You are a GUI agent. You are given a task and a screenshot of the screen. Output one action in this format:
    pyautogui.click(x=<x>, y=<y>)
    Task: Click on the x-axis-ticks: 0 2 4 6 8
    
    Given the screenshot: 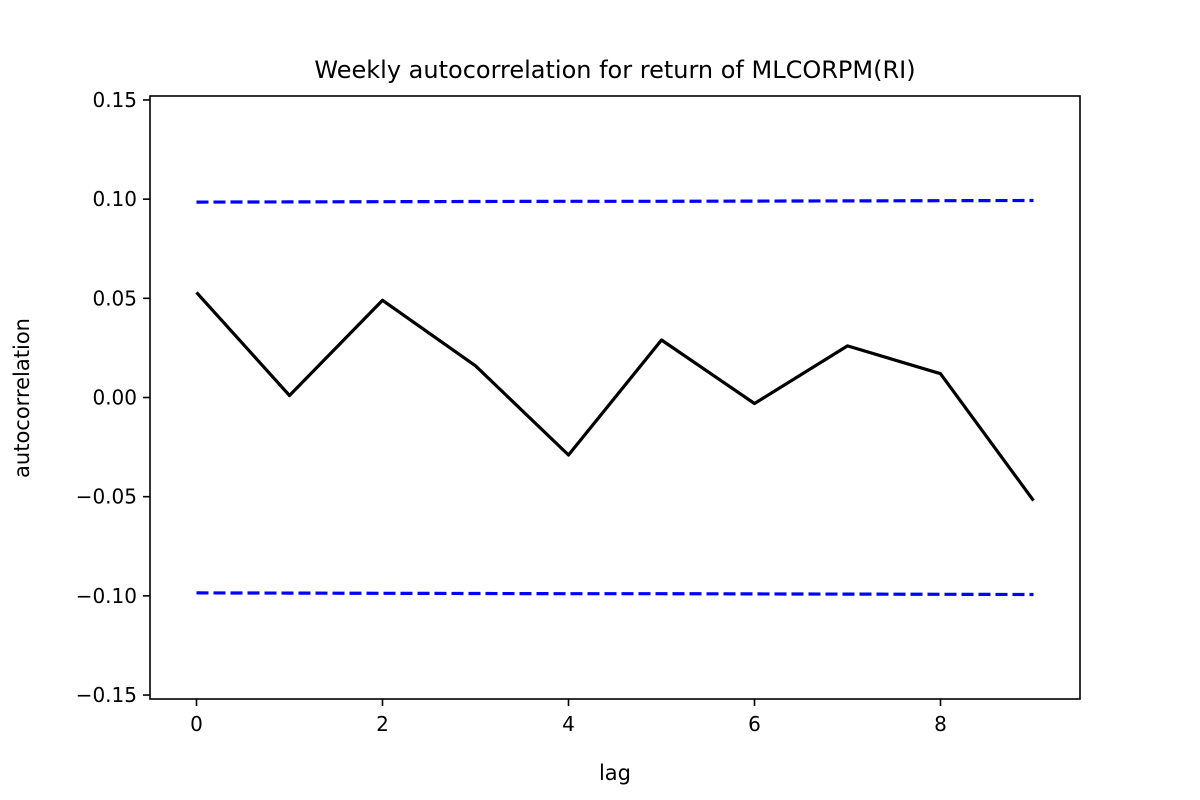 What is the action you would take?
    pyautogui.click(x=568, y=717)
    